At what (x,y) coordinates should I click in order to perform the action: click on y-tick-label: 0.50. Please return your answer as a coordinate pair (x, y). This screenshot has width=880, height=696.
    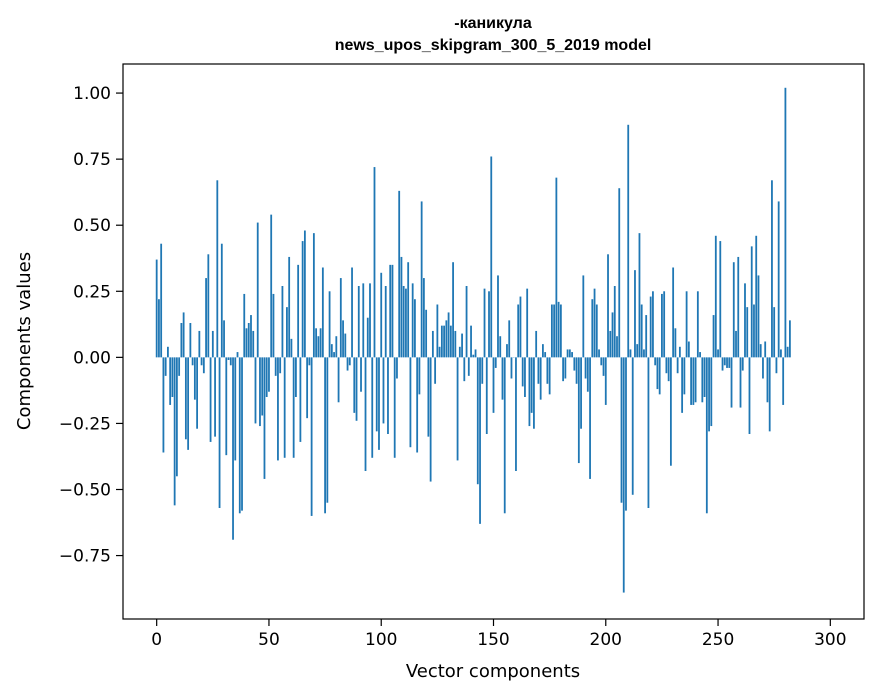
    Looking at the image, I should click on (92, 226).